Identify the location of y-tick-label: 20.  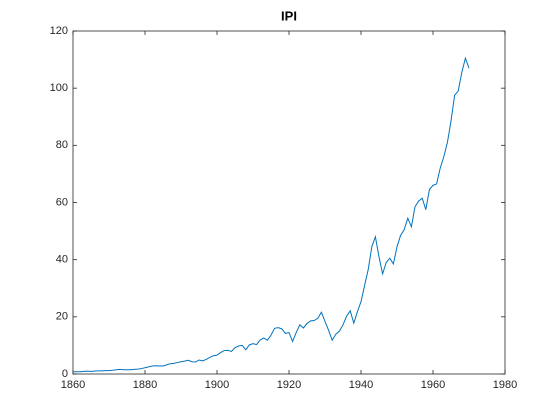
(62, 317).